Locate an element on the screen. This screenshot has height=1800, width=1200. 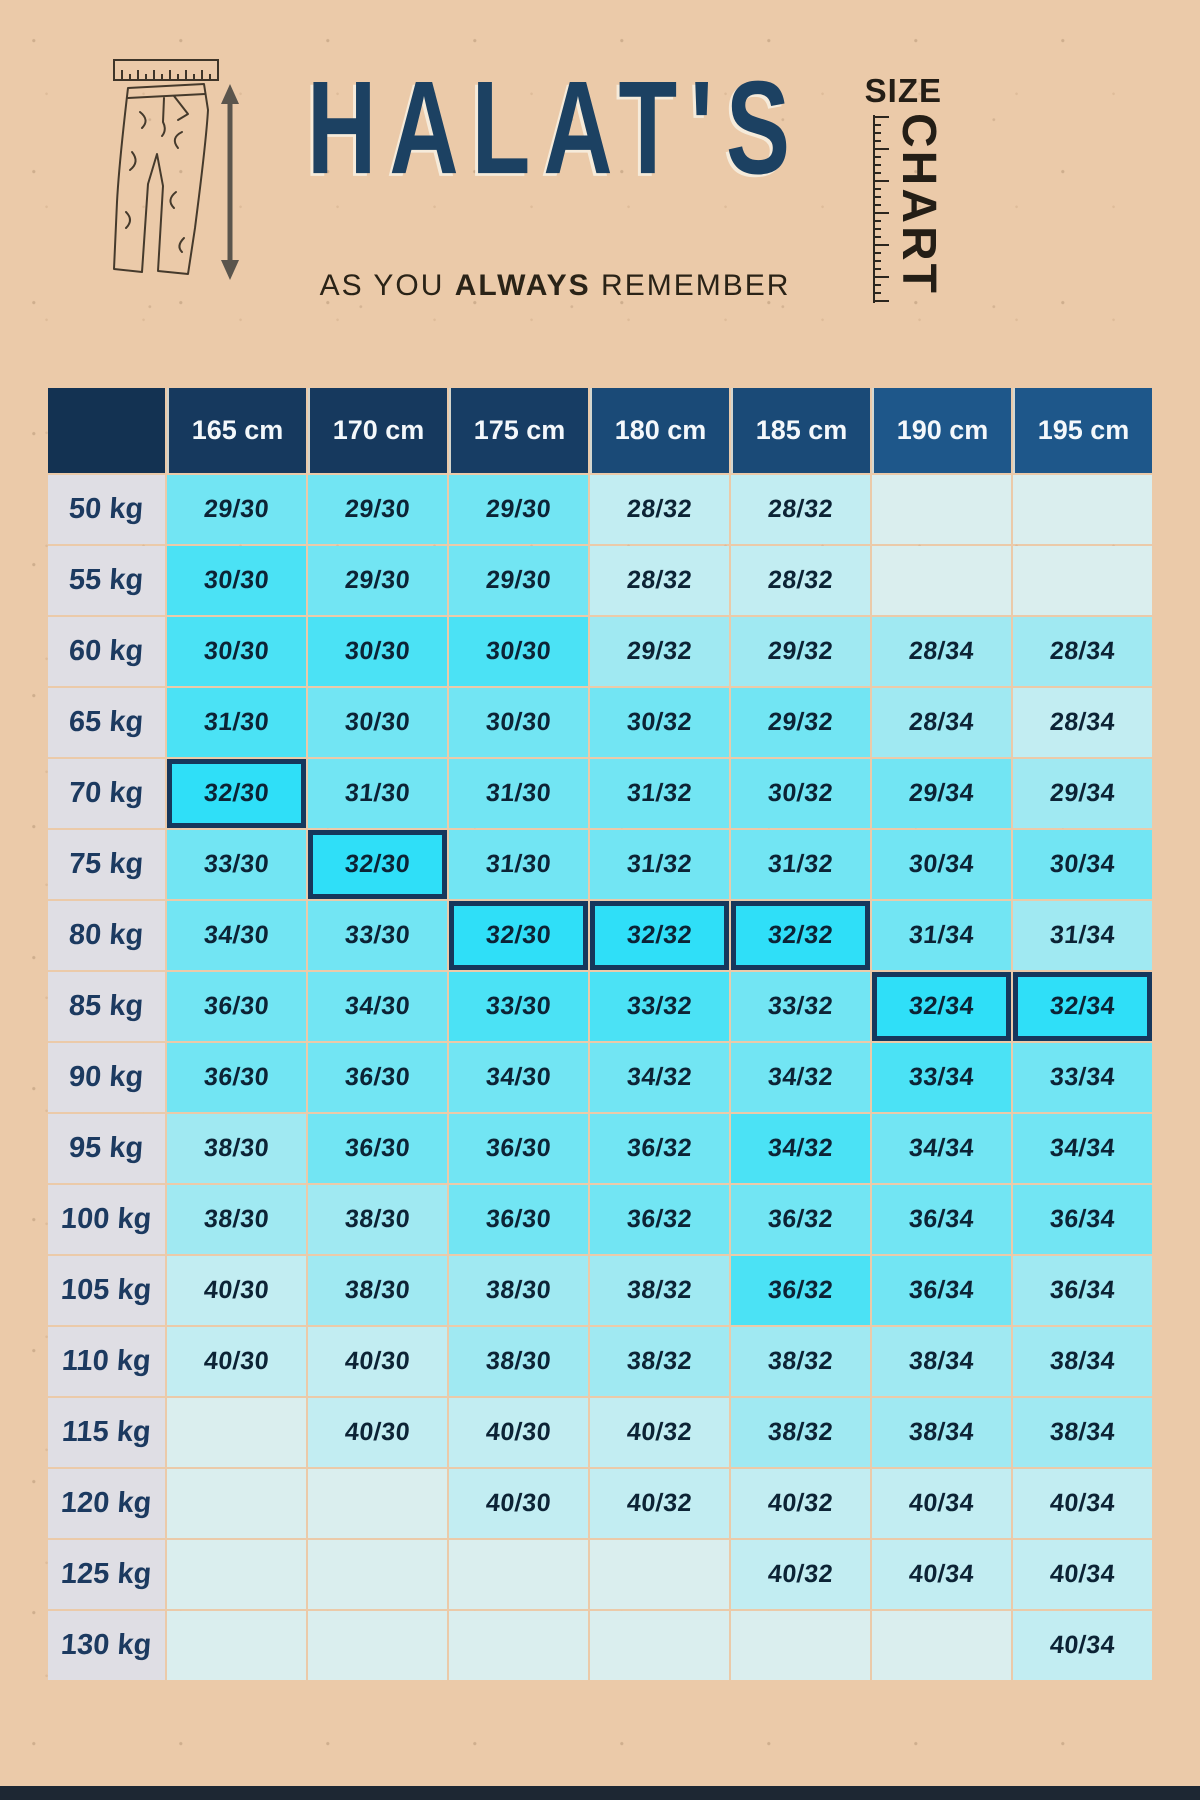
size-cell-highlighted: 32/32 is located at coordinates (659, 935).